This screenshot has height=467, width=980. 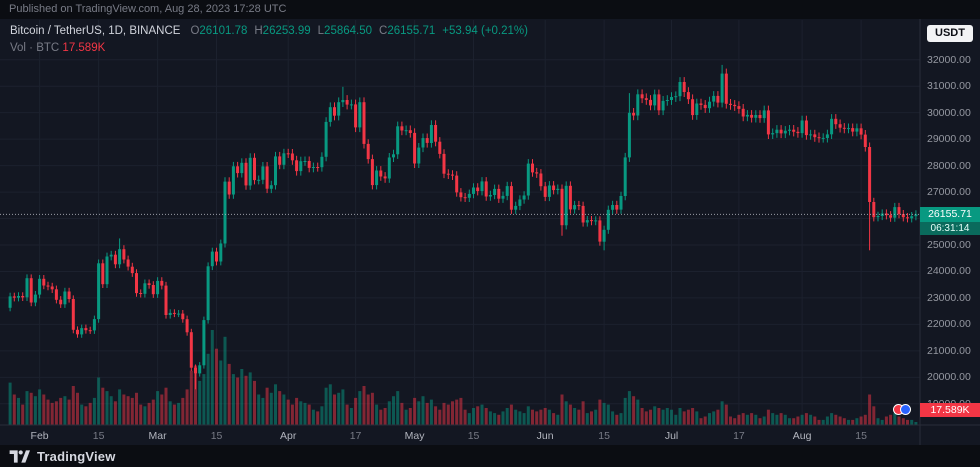 I want to click on price-tick-label: 27000.00, so click(x=949, y=192).